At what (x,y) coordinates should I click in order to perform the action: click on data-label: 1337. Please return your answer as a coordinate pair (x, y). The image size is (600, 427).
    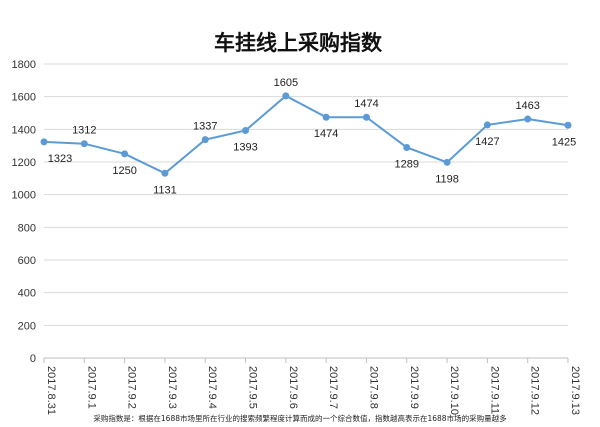
    Looking at the image, I should click on (205, 127).